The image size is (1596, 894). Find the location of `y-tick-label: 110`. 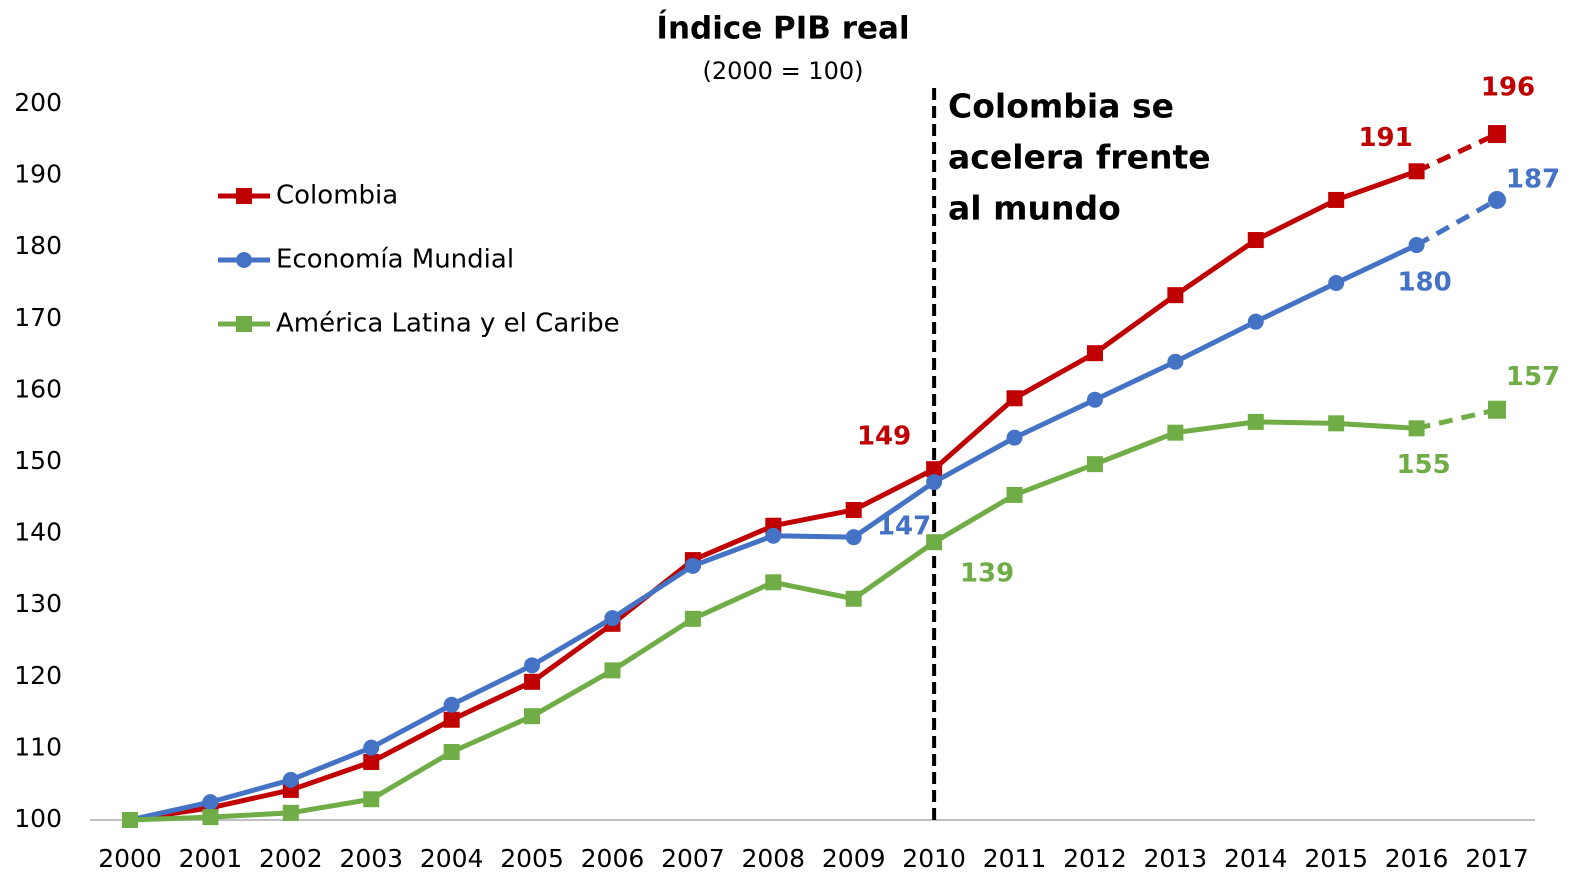

y-tick-label: 110 is located at coordinates (38, 746).